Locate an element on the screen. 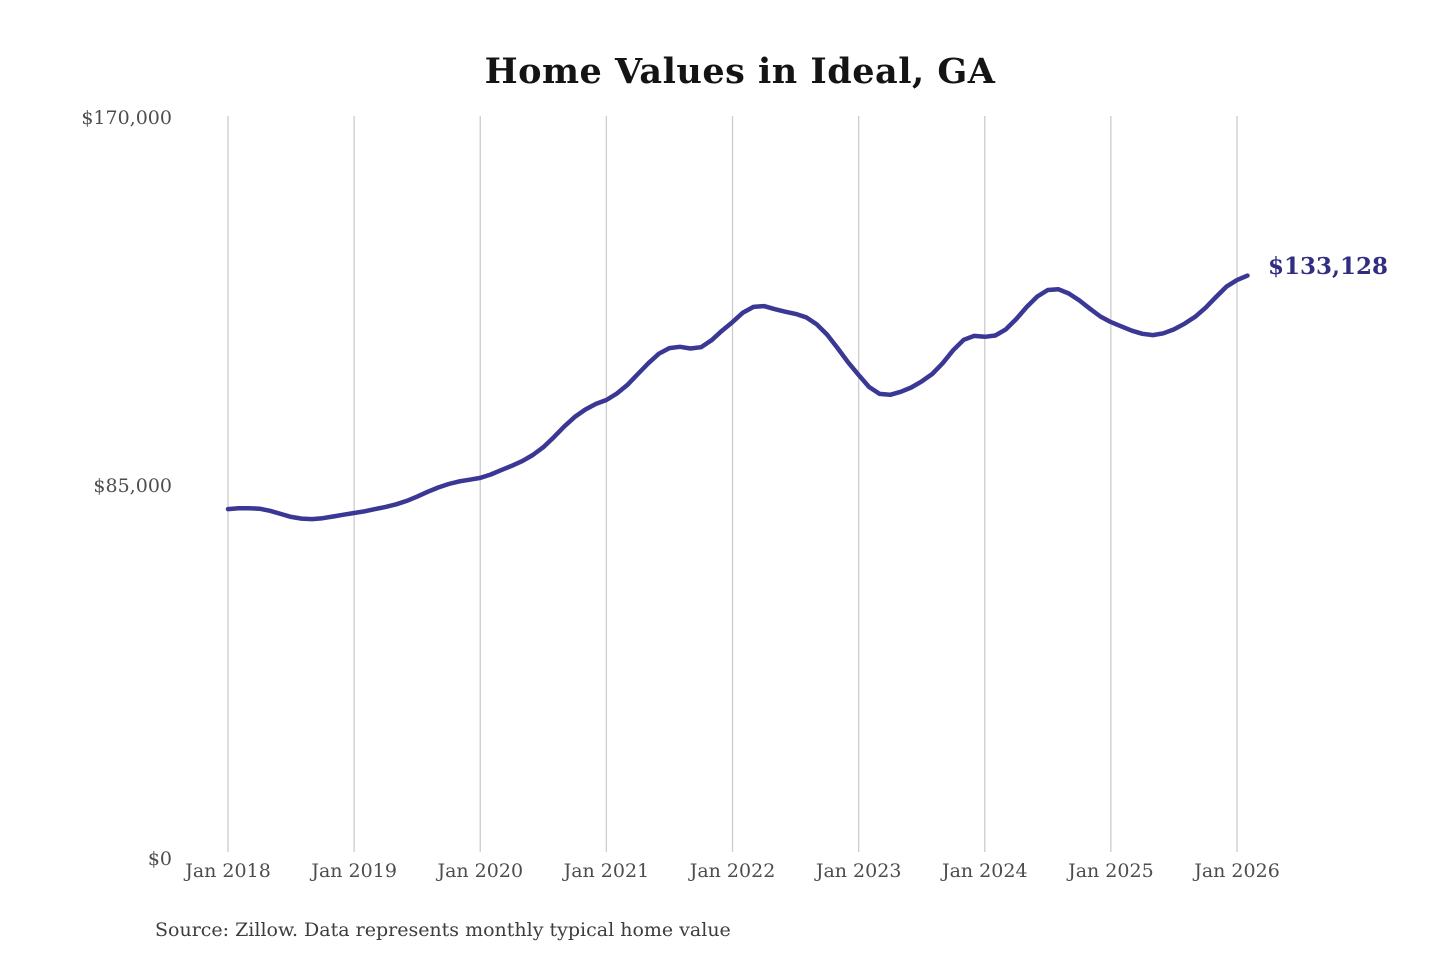  latest-value-label: $133,128 is located at coordinates (1328, 266).